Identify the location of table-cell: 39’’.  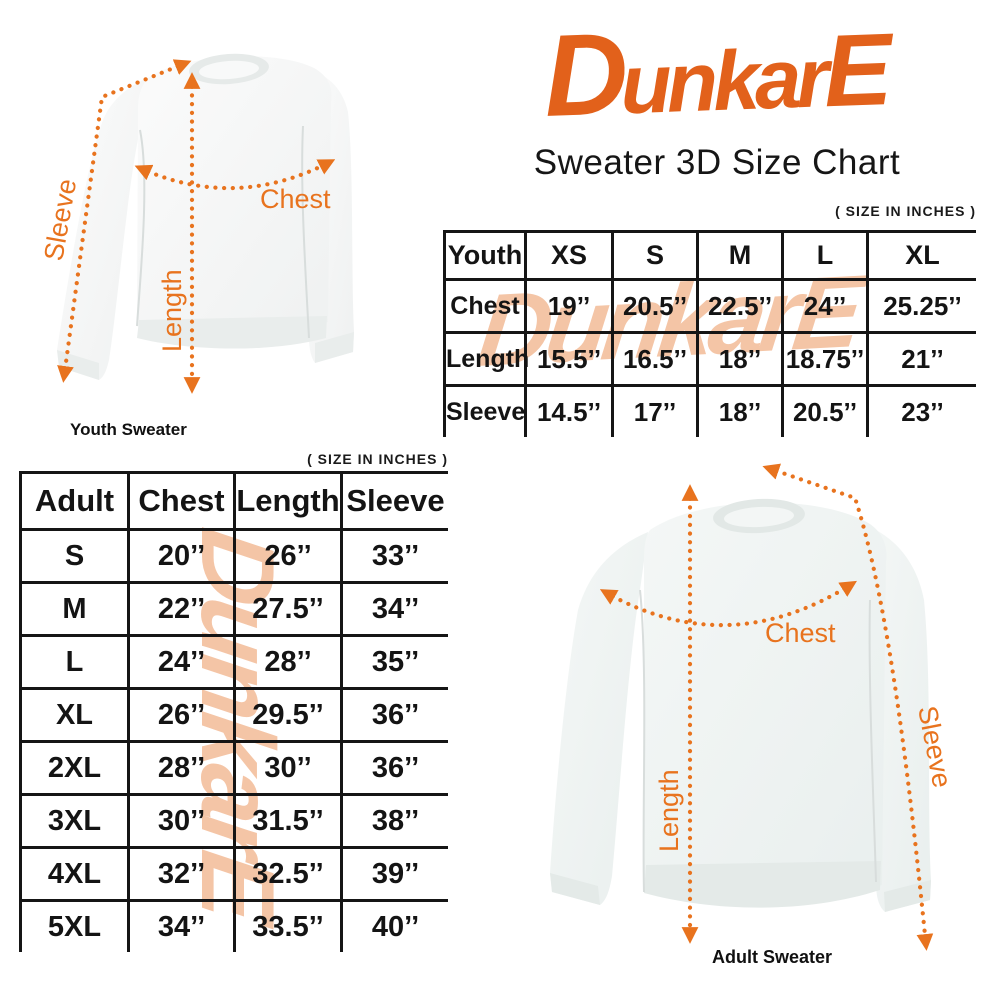
(394, 874).